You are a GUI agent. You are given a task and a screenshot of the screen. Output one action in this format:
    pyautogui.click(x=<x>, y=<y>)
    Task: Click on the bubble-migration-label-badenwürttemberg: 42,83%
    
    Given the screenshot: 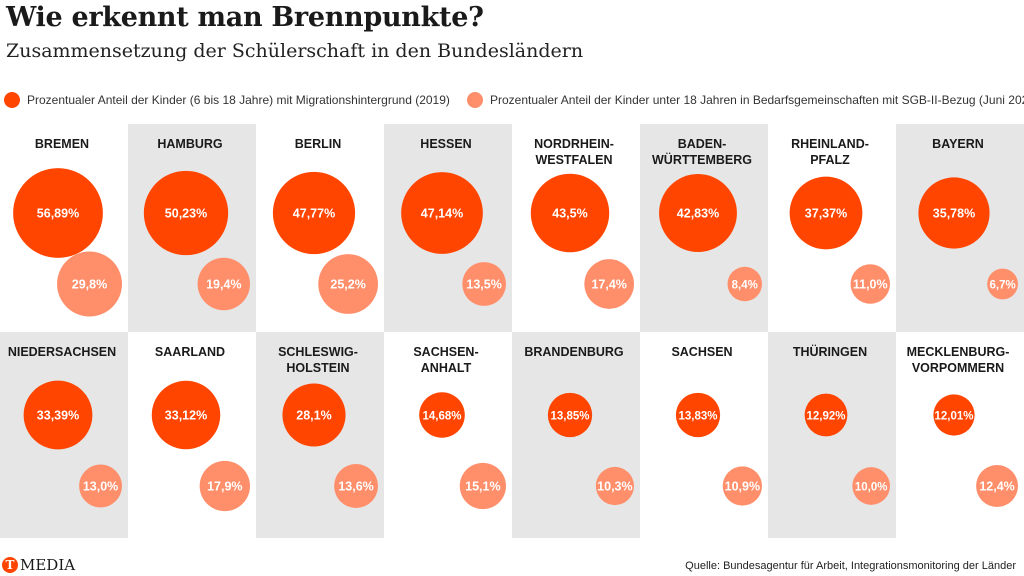 What is the action you would take?
    pyautogui.click(x=698, y=214)
    